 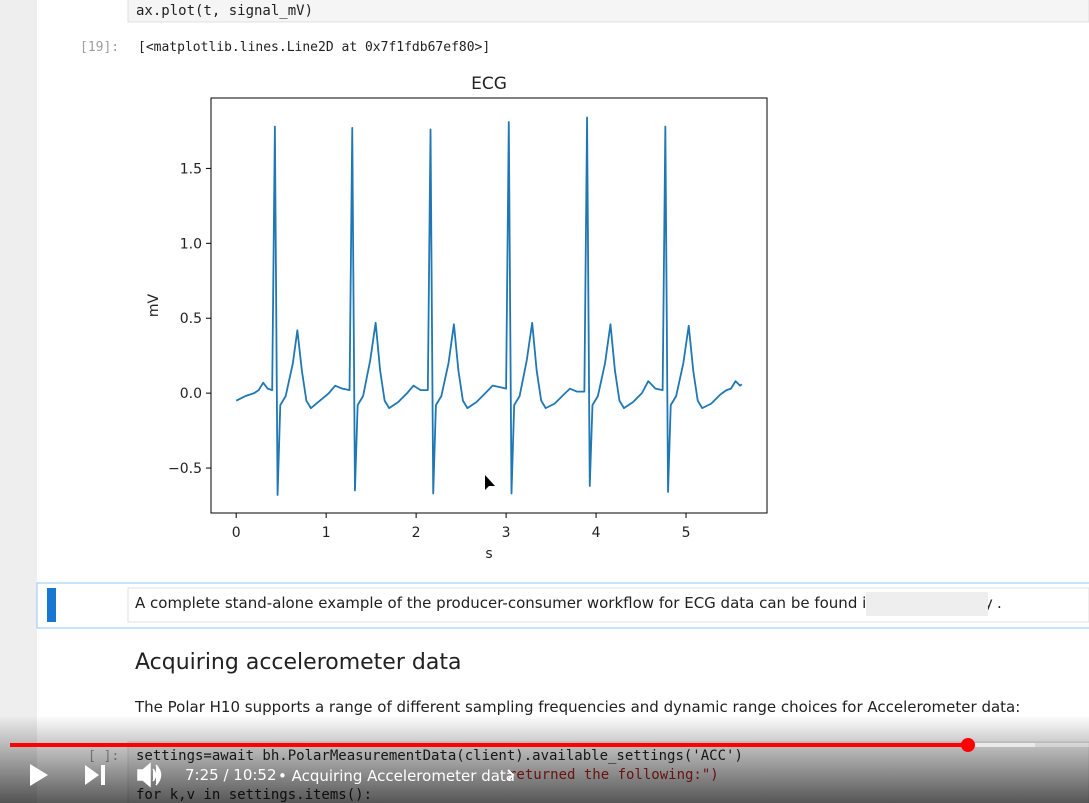 What do you see at coordinates (95, 775) in the screenshot?
I see `next-button` at bounding box center [95, 775].